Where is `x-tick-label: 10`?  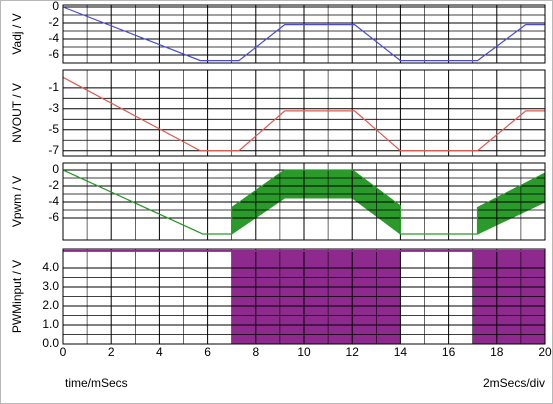 x-tick-label: 10 is located at coordinates (304, 352).